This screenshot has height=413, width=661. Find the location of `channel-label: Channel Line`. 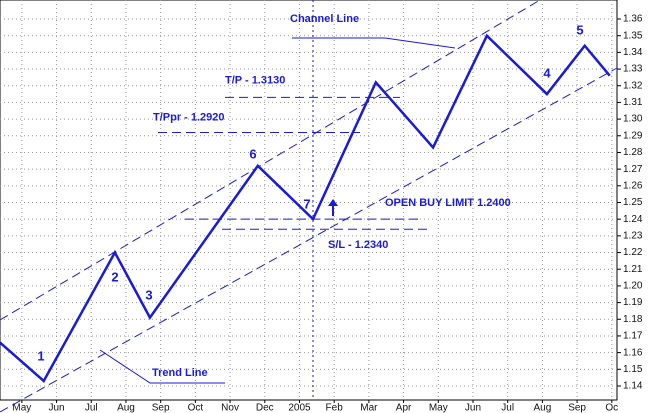

channel-label: Channel Line is located at coordinates (324, 19).